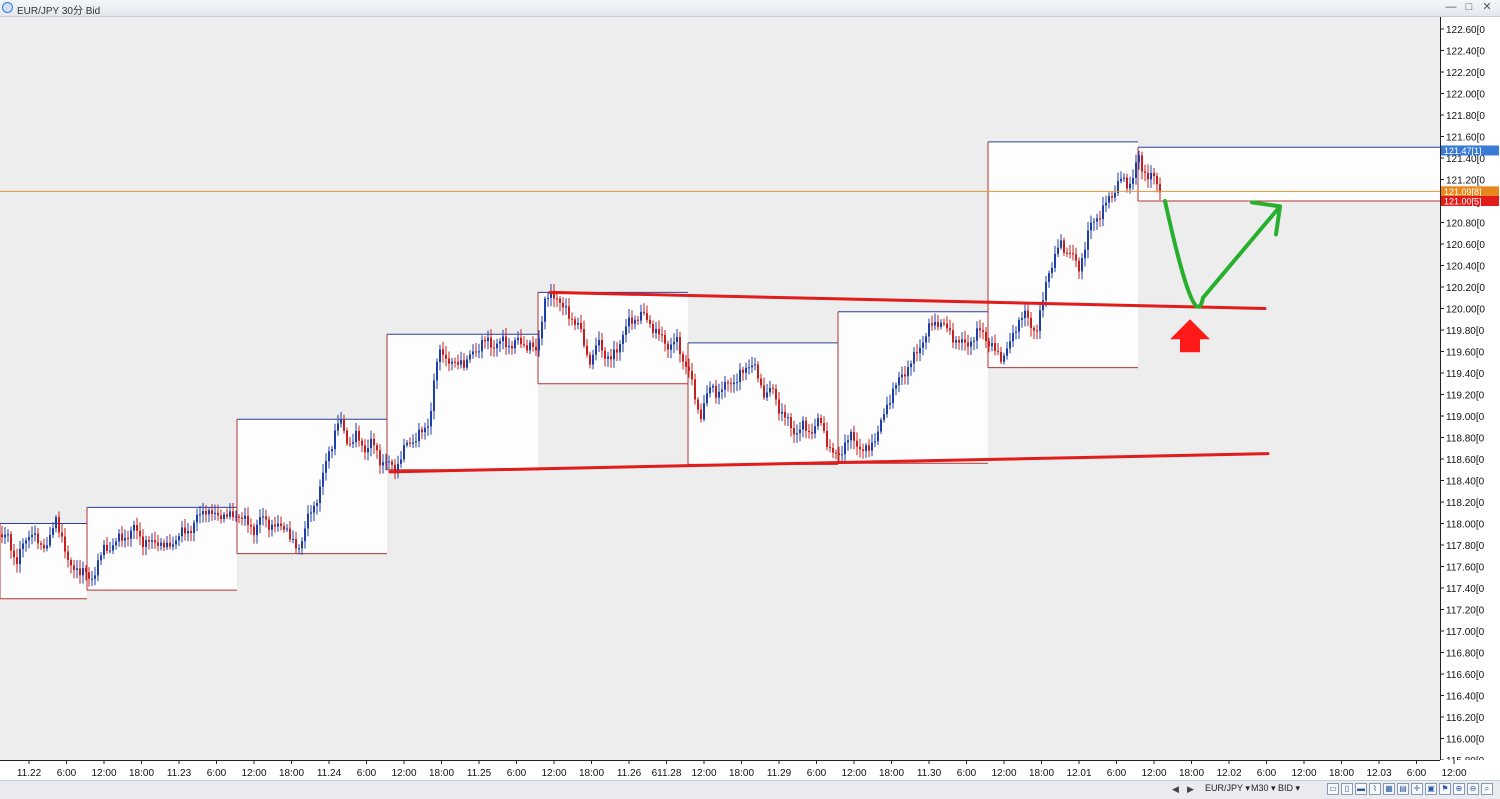  I want to click on projection-path-arrow, so click(1222, 254).